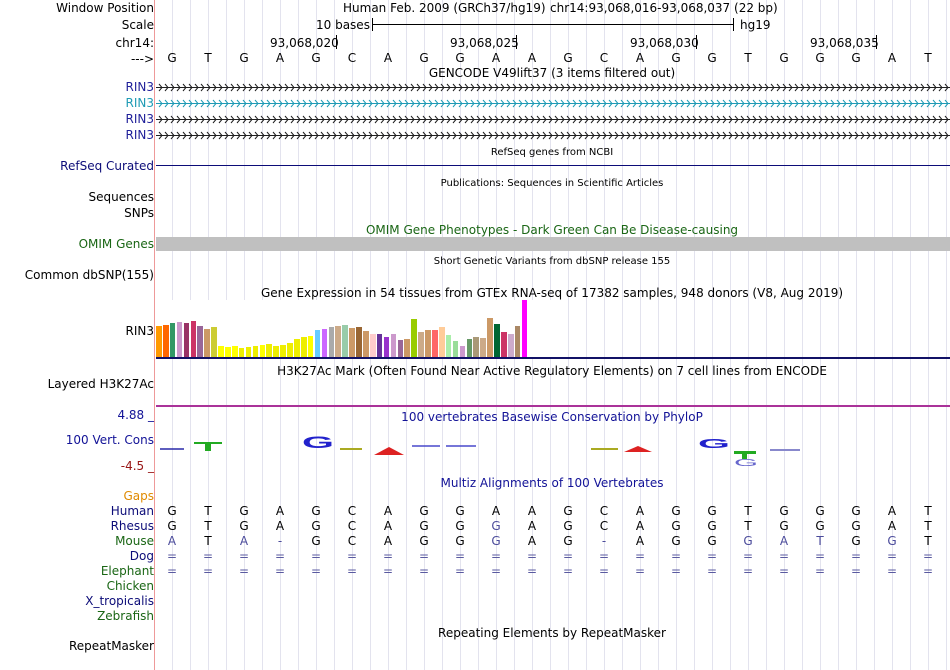 The image size is (950, 670). I want to click on common-dbsnp-label: Common dbSNP(155), so click(89, 275).